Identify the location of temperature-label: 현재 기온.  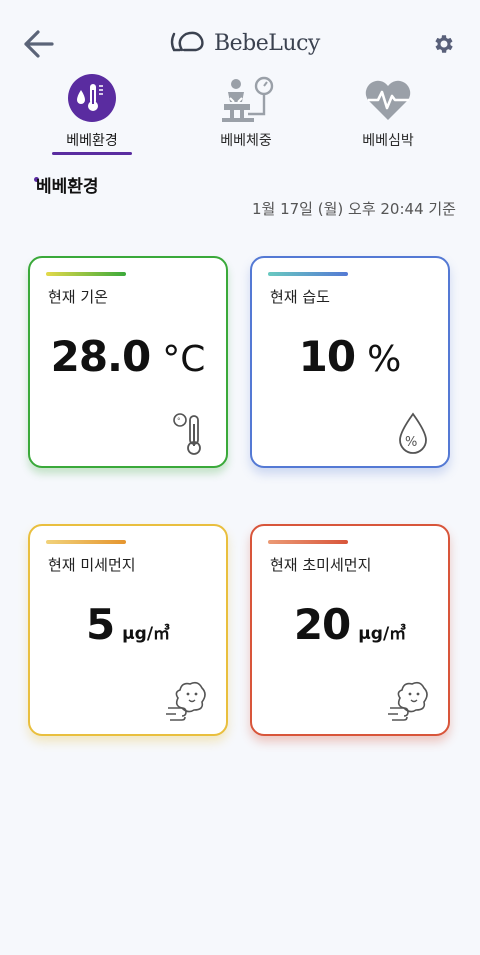
(78, 297).